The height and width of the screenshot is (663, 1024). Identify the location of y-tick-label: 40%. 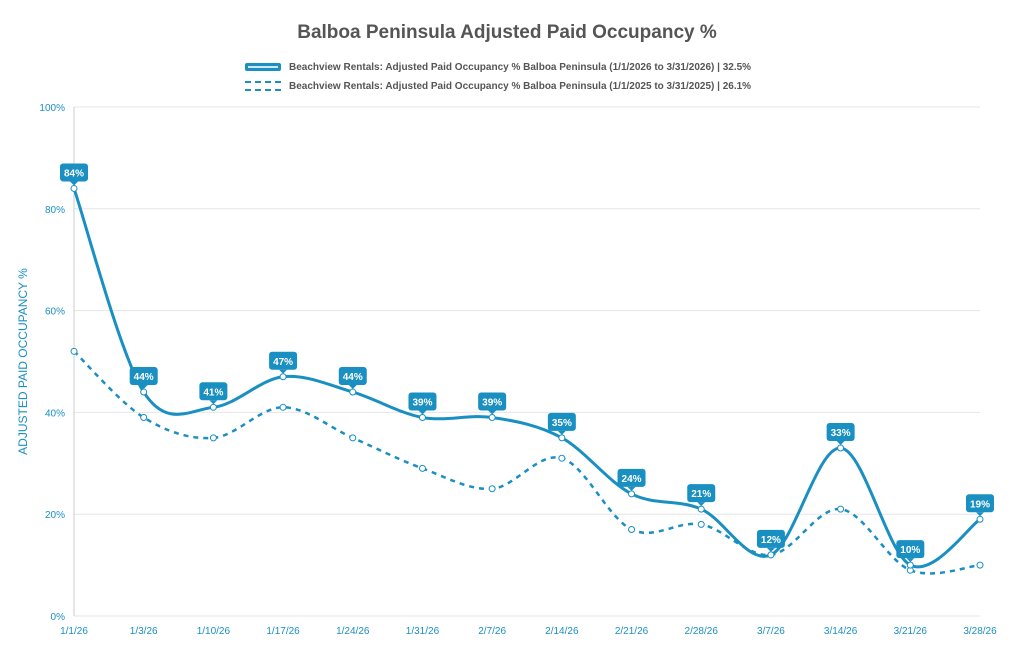
(55, 413).